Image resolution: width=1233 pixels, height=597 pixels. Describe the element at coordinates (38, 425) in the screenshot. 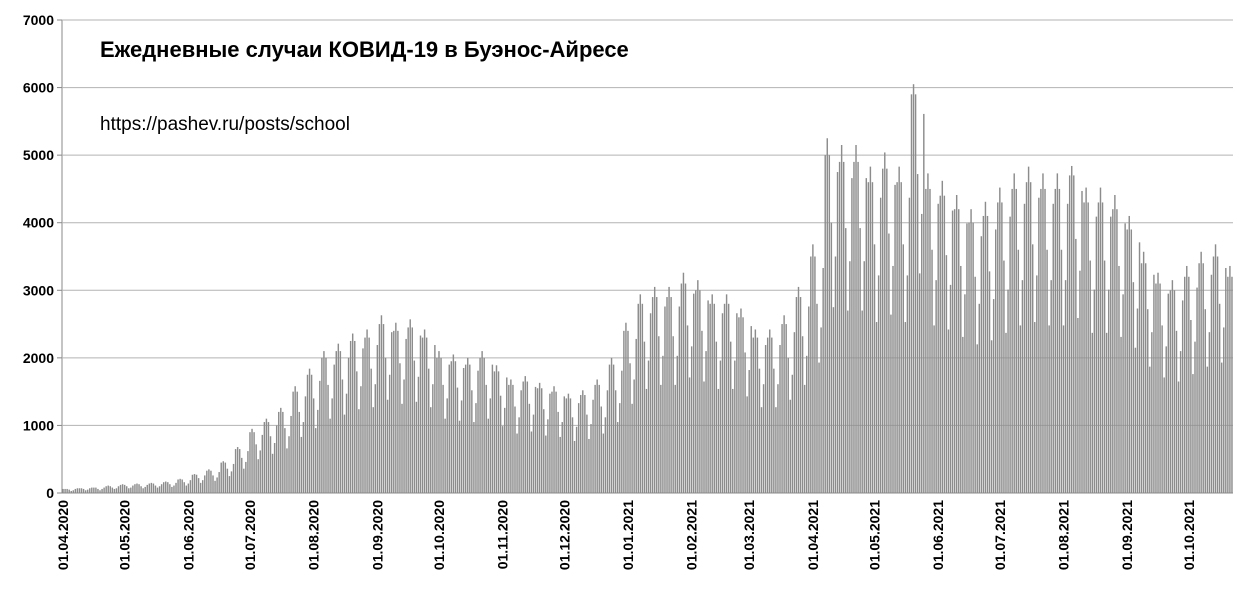

I see `y-tick-label: 1000` at that location.